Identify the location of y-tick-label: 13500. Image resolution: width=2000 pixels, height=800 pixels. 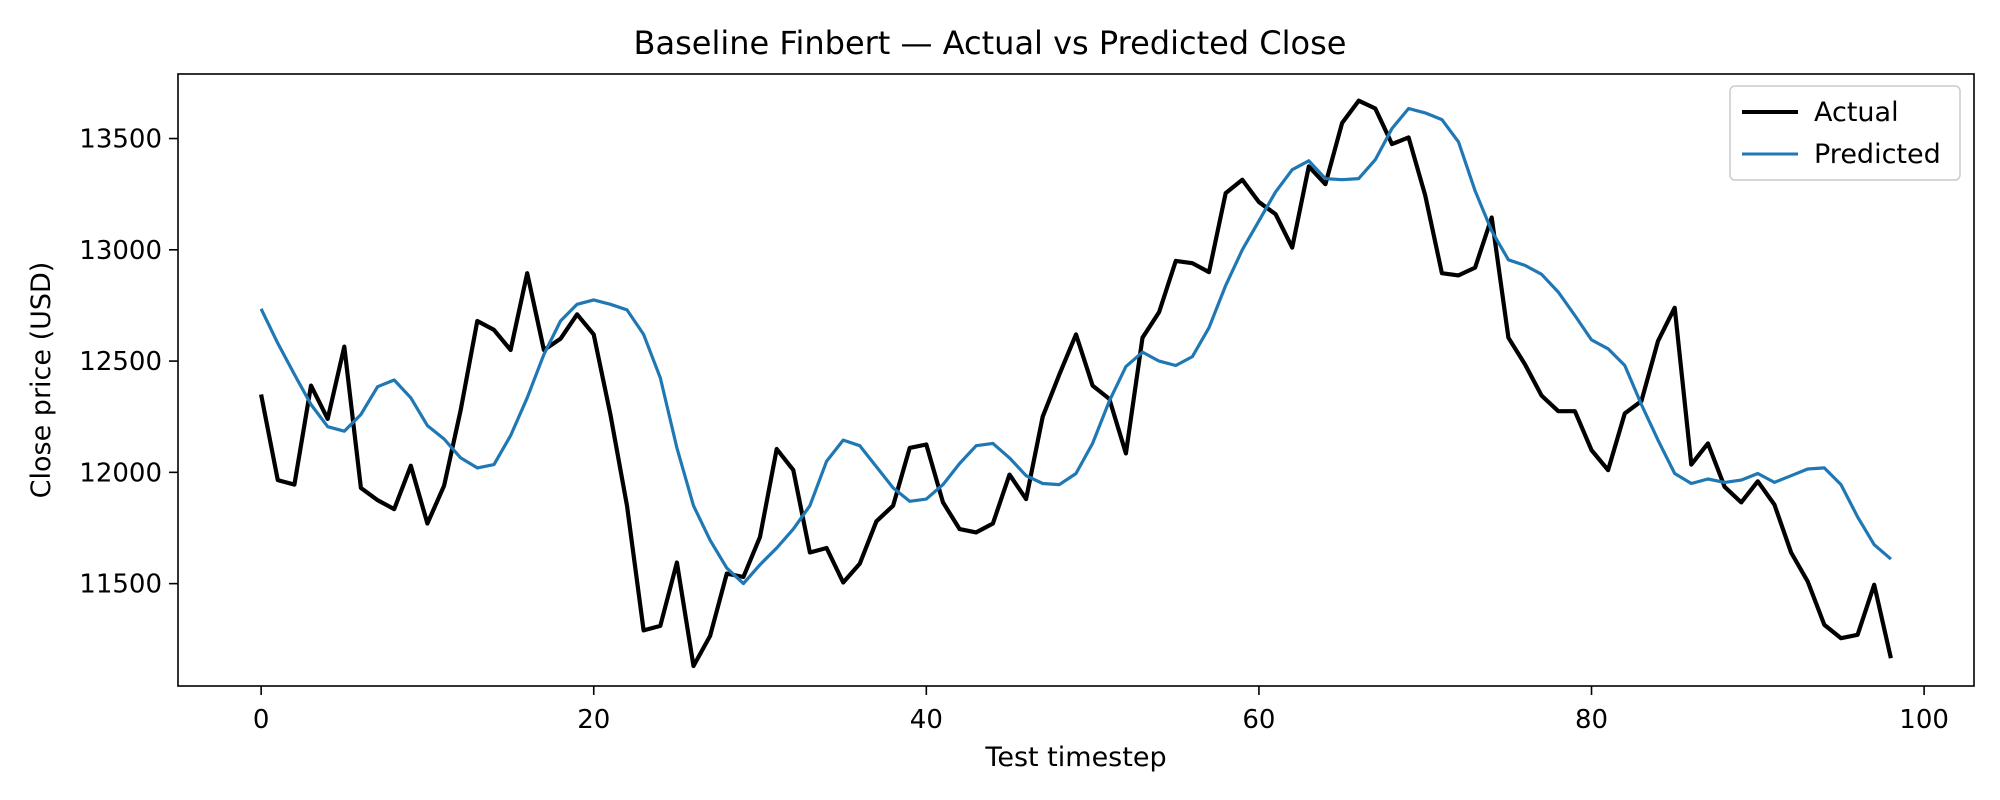
(120, 140).